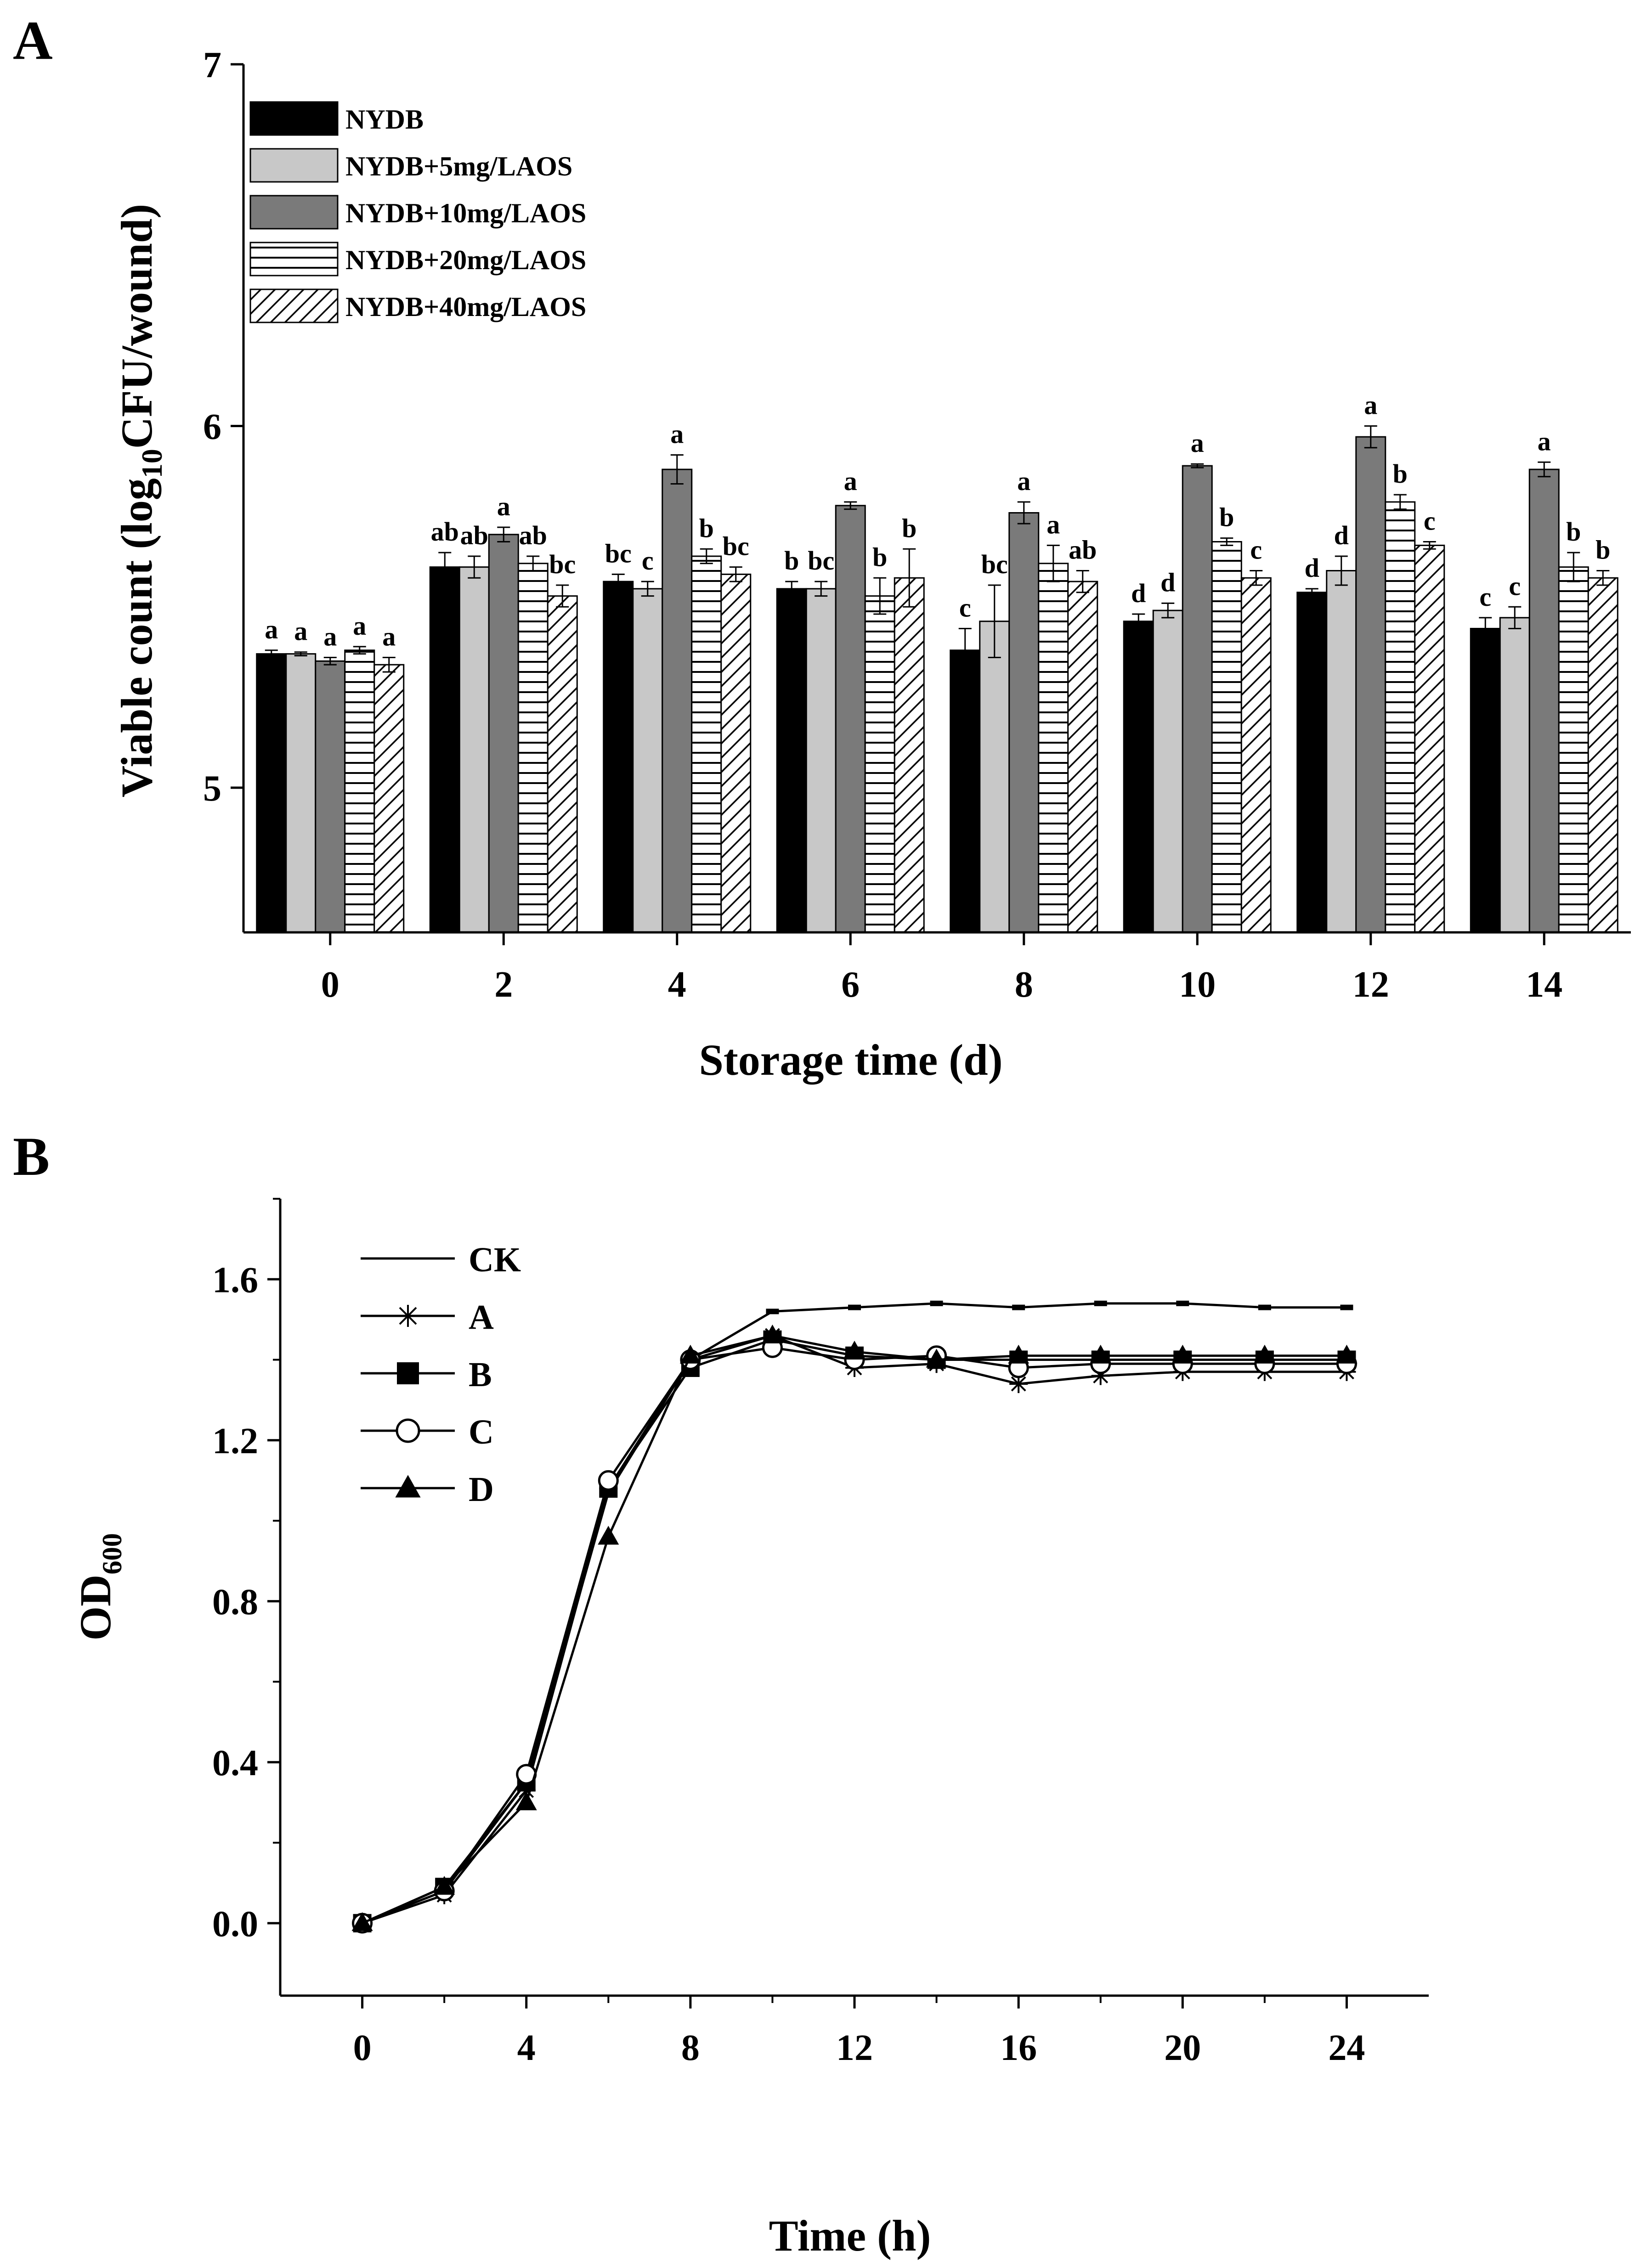 This screenshot has height=2268, width=1652. Describe the element at coordinates (481, 1432) in the screenshot. I see `legend-label: C` at that location.